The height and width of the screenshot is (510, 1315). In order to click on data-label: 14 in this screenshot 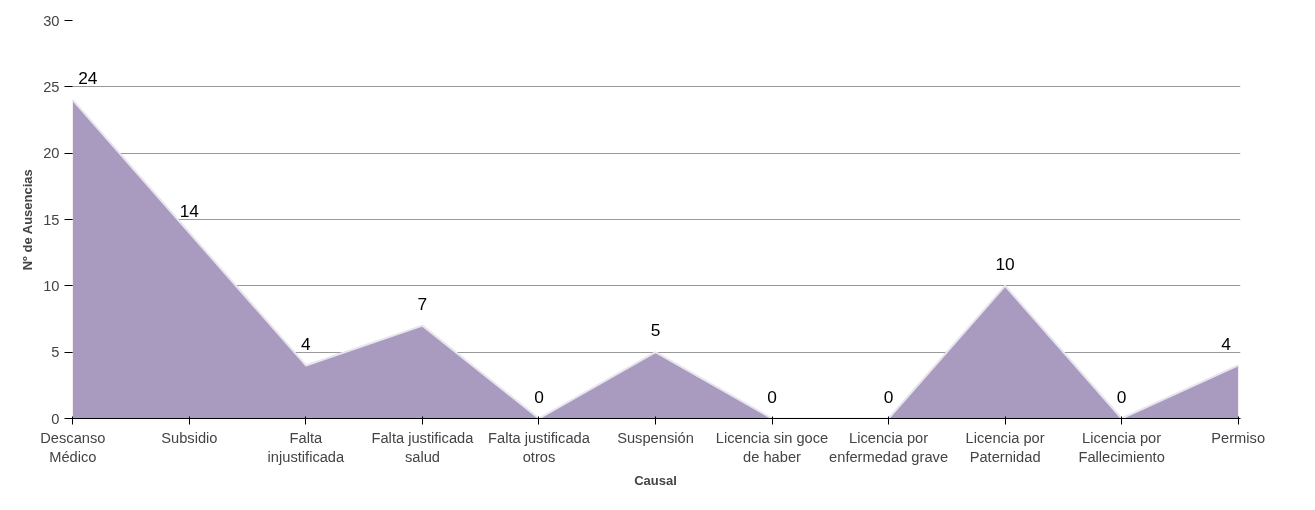, I will do `click(189, 210)`.